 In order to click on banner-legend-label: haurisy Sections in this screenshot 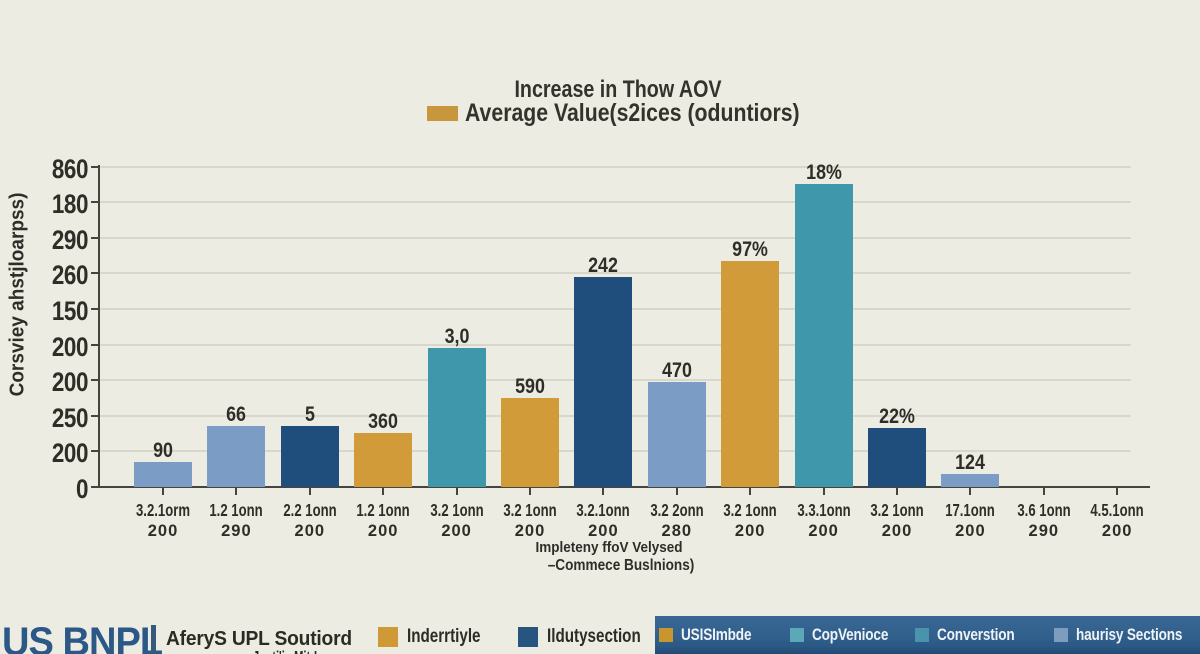, I will do `click(1129, 634)`.